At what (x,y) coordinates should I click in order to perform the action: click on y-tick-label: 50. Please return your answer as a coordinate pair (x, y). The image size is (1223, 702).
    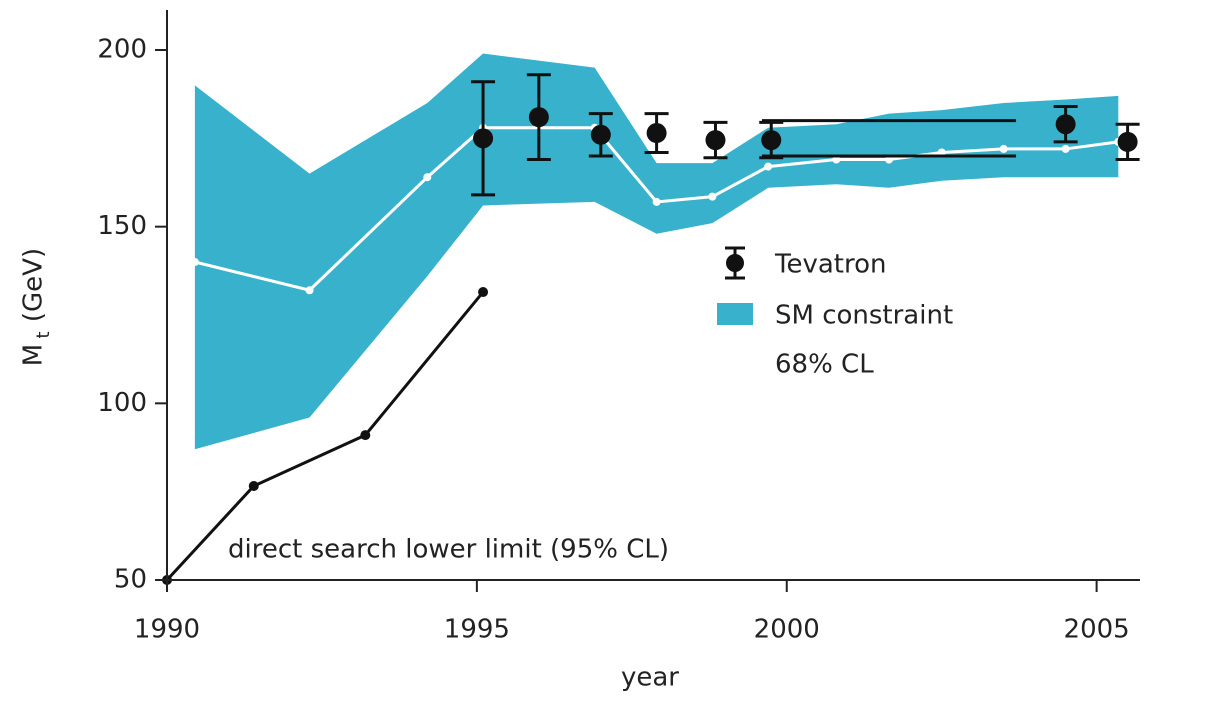
    Looking at the image, I should click on (130, 580).